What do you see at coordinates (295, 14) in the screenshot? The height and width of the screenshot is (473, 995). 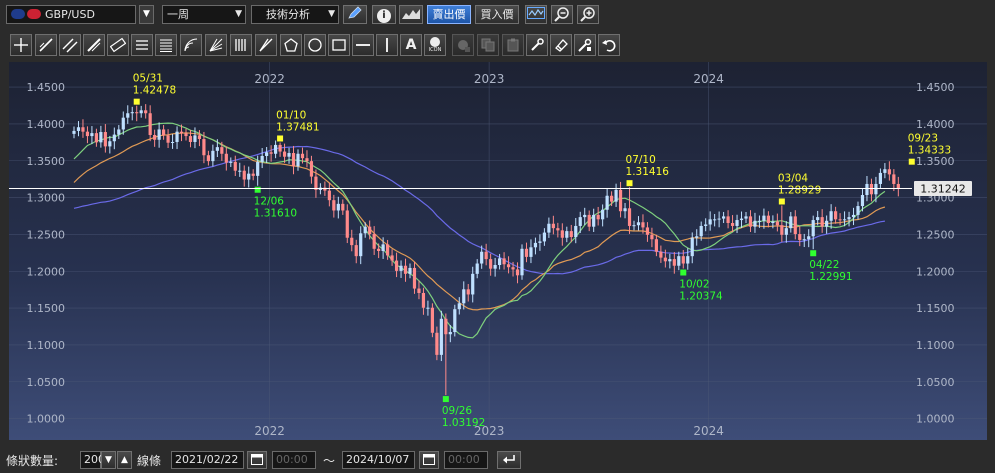 I see `analysis-select: 技術分析 ▼` at bounding box center [295, 14].